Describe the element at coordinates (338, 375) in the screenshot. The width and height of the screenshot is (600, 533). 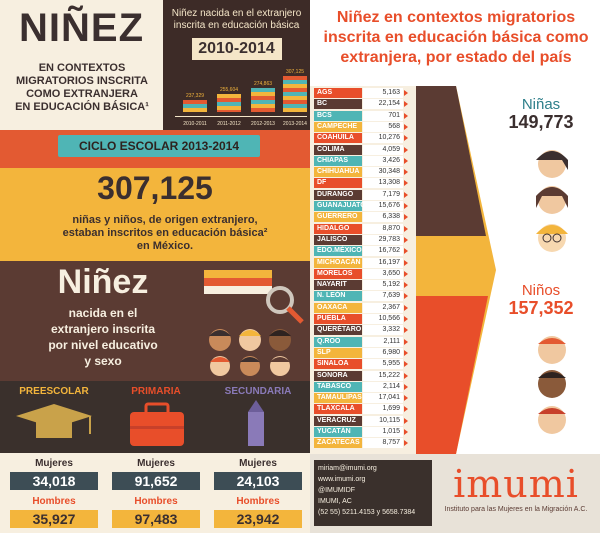
I see `state-name: SONORA` at that location.